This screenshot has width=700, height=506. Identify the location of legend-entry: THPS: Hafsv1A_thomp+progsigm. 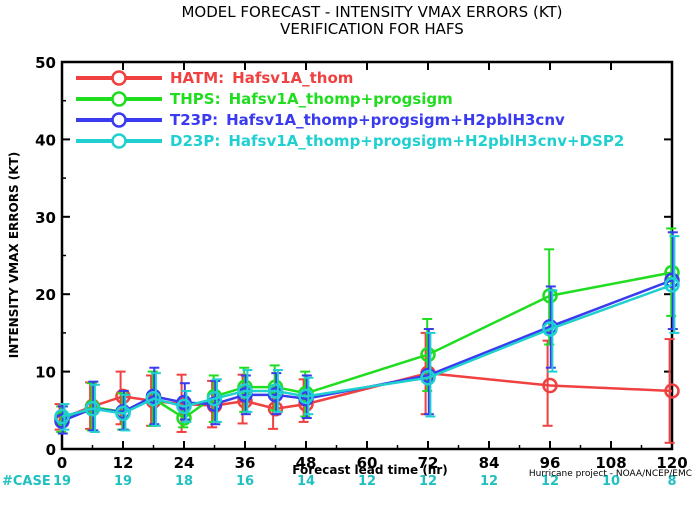
(264, 99).